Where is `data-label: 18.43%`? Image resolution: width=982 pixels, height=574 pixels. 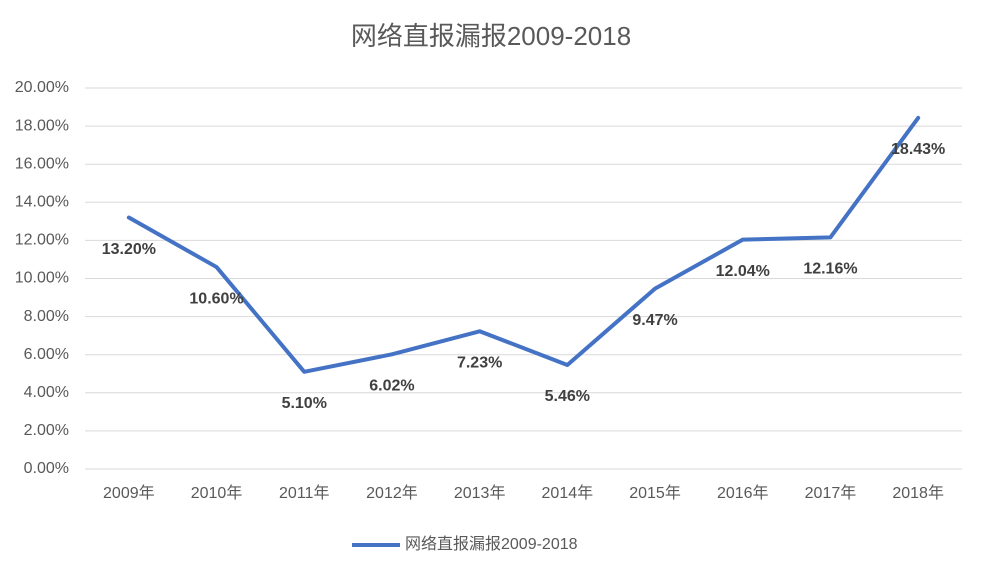
data-label: 18.43% is located at coordinates (918, 149).